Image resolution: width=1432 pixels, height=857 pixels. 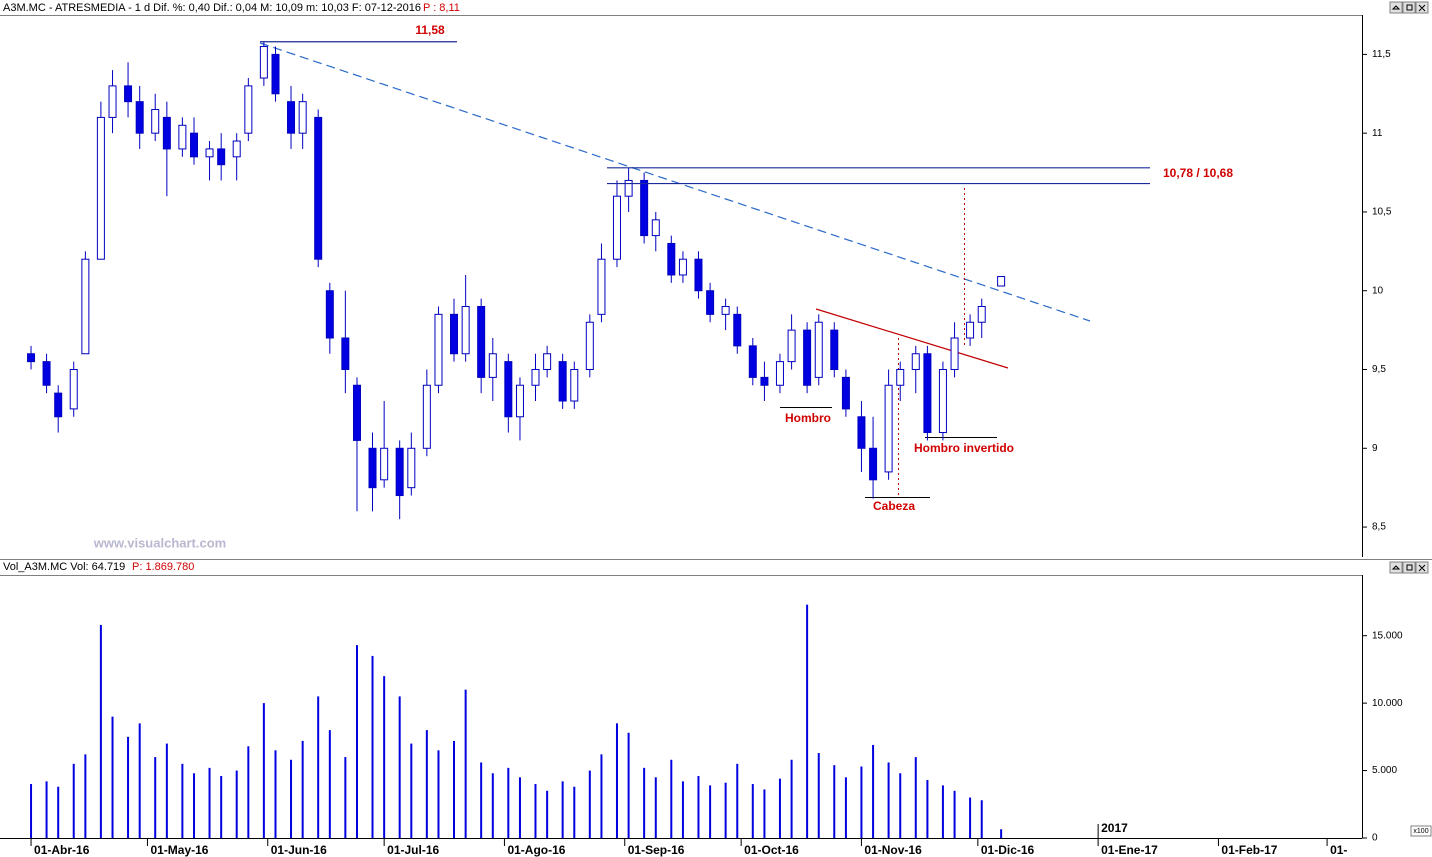 I want to click on y-tick-label: 5.000, so click(x=1384, y=770).